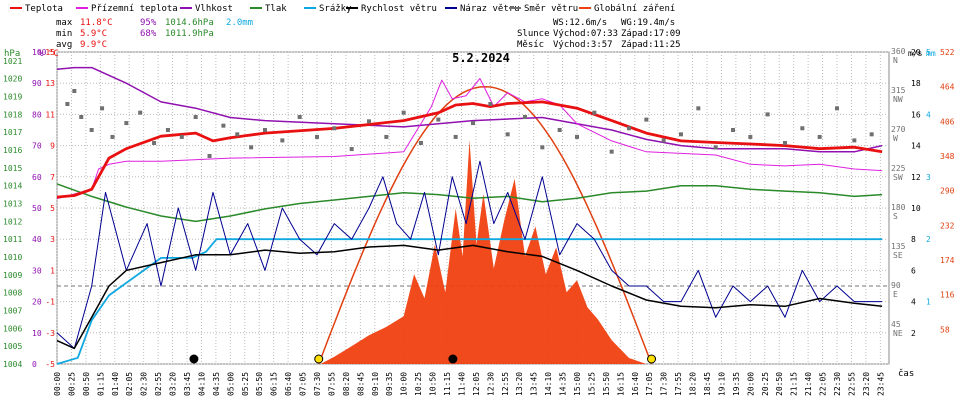 The image size is (966, 404). Describe the element at coordinates (916, 114) in the screenshot. I see `wind-tick: 16` at that location.